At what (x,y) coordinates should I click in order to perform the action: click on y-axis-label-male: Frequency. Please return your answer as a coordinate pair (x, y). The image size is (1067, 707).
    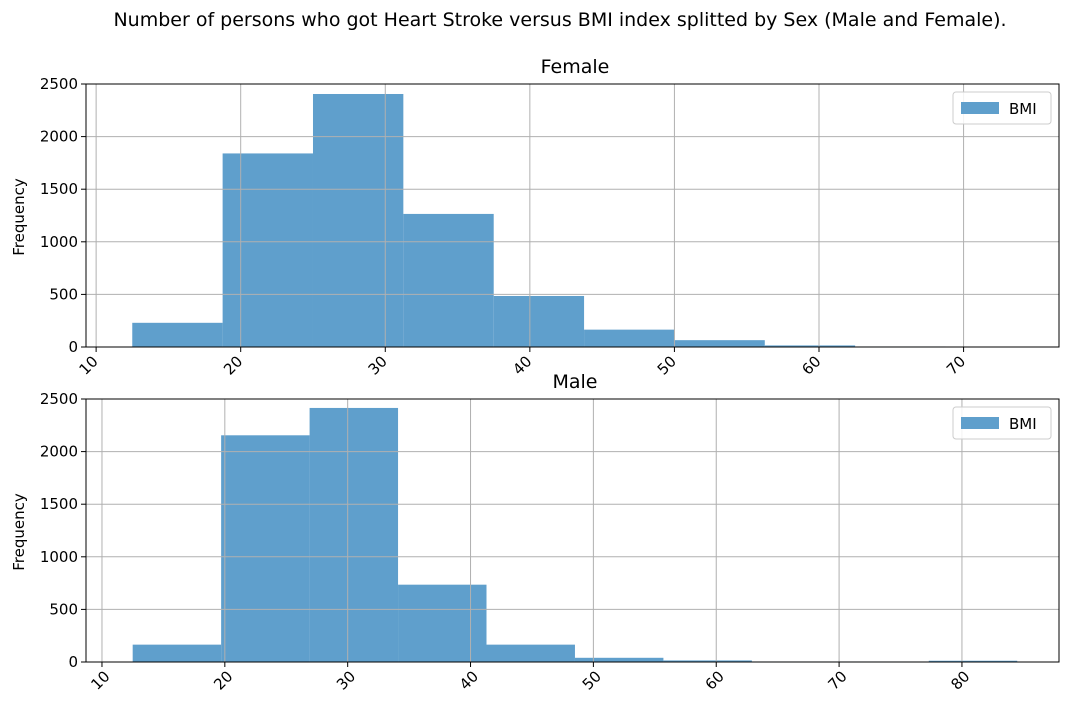
    Looking at the image, I should click on (19, 532).